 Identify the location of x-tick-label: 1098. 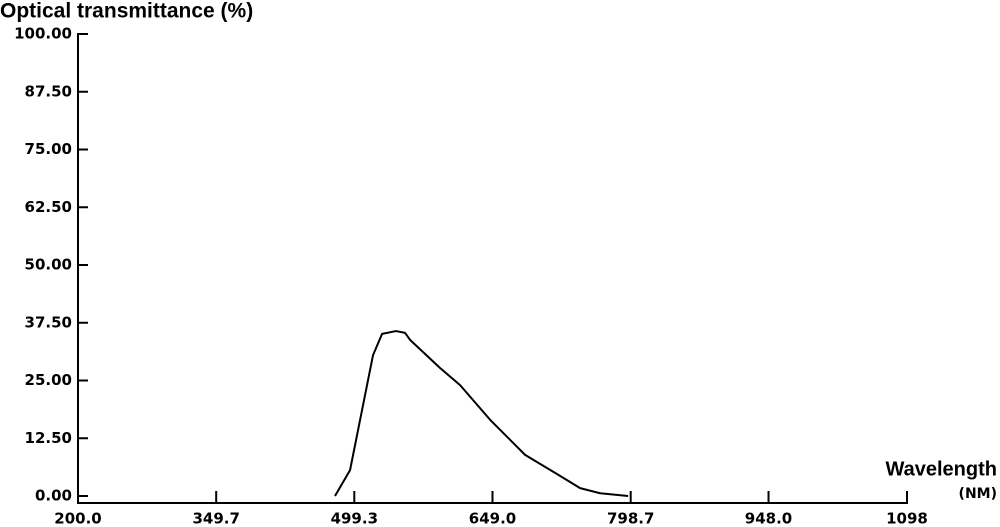
(907, 518).